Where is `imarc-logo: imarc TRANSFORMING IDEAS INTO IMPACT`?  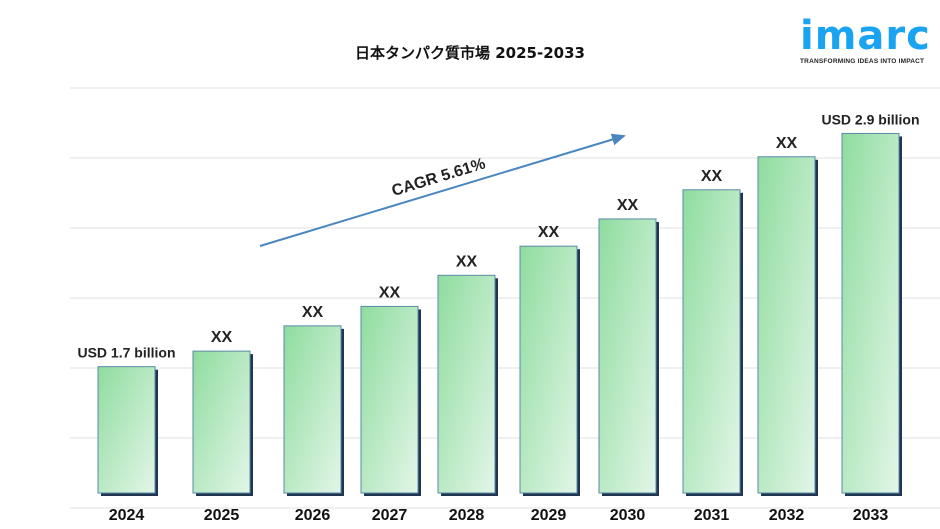 imarc-logo: imarc TRANSFORMING IDEAS INTO IMPACT is located at coordinates (865, 39).